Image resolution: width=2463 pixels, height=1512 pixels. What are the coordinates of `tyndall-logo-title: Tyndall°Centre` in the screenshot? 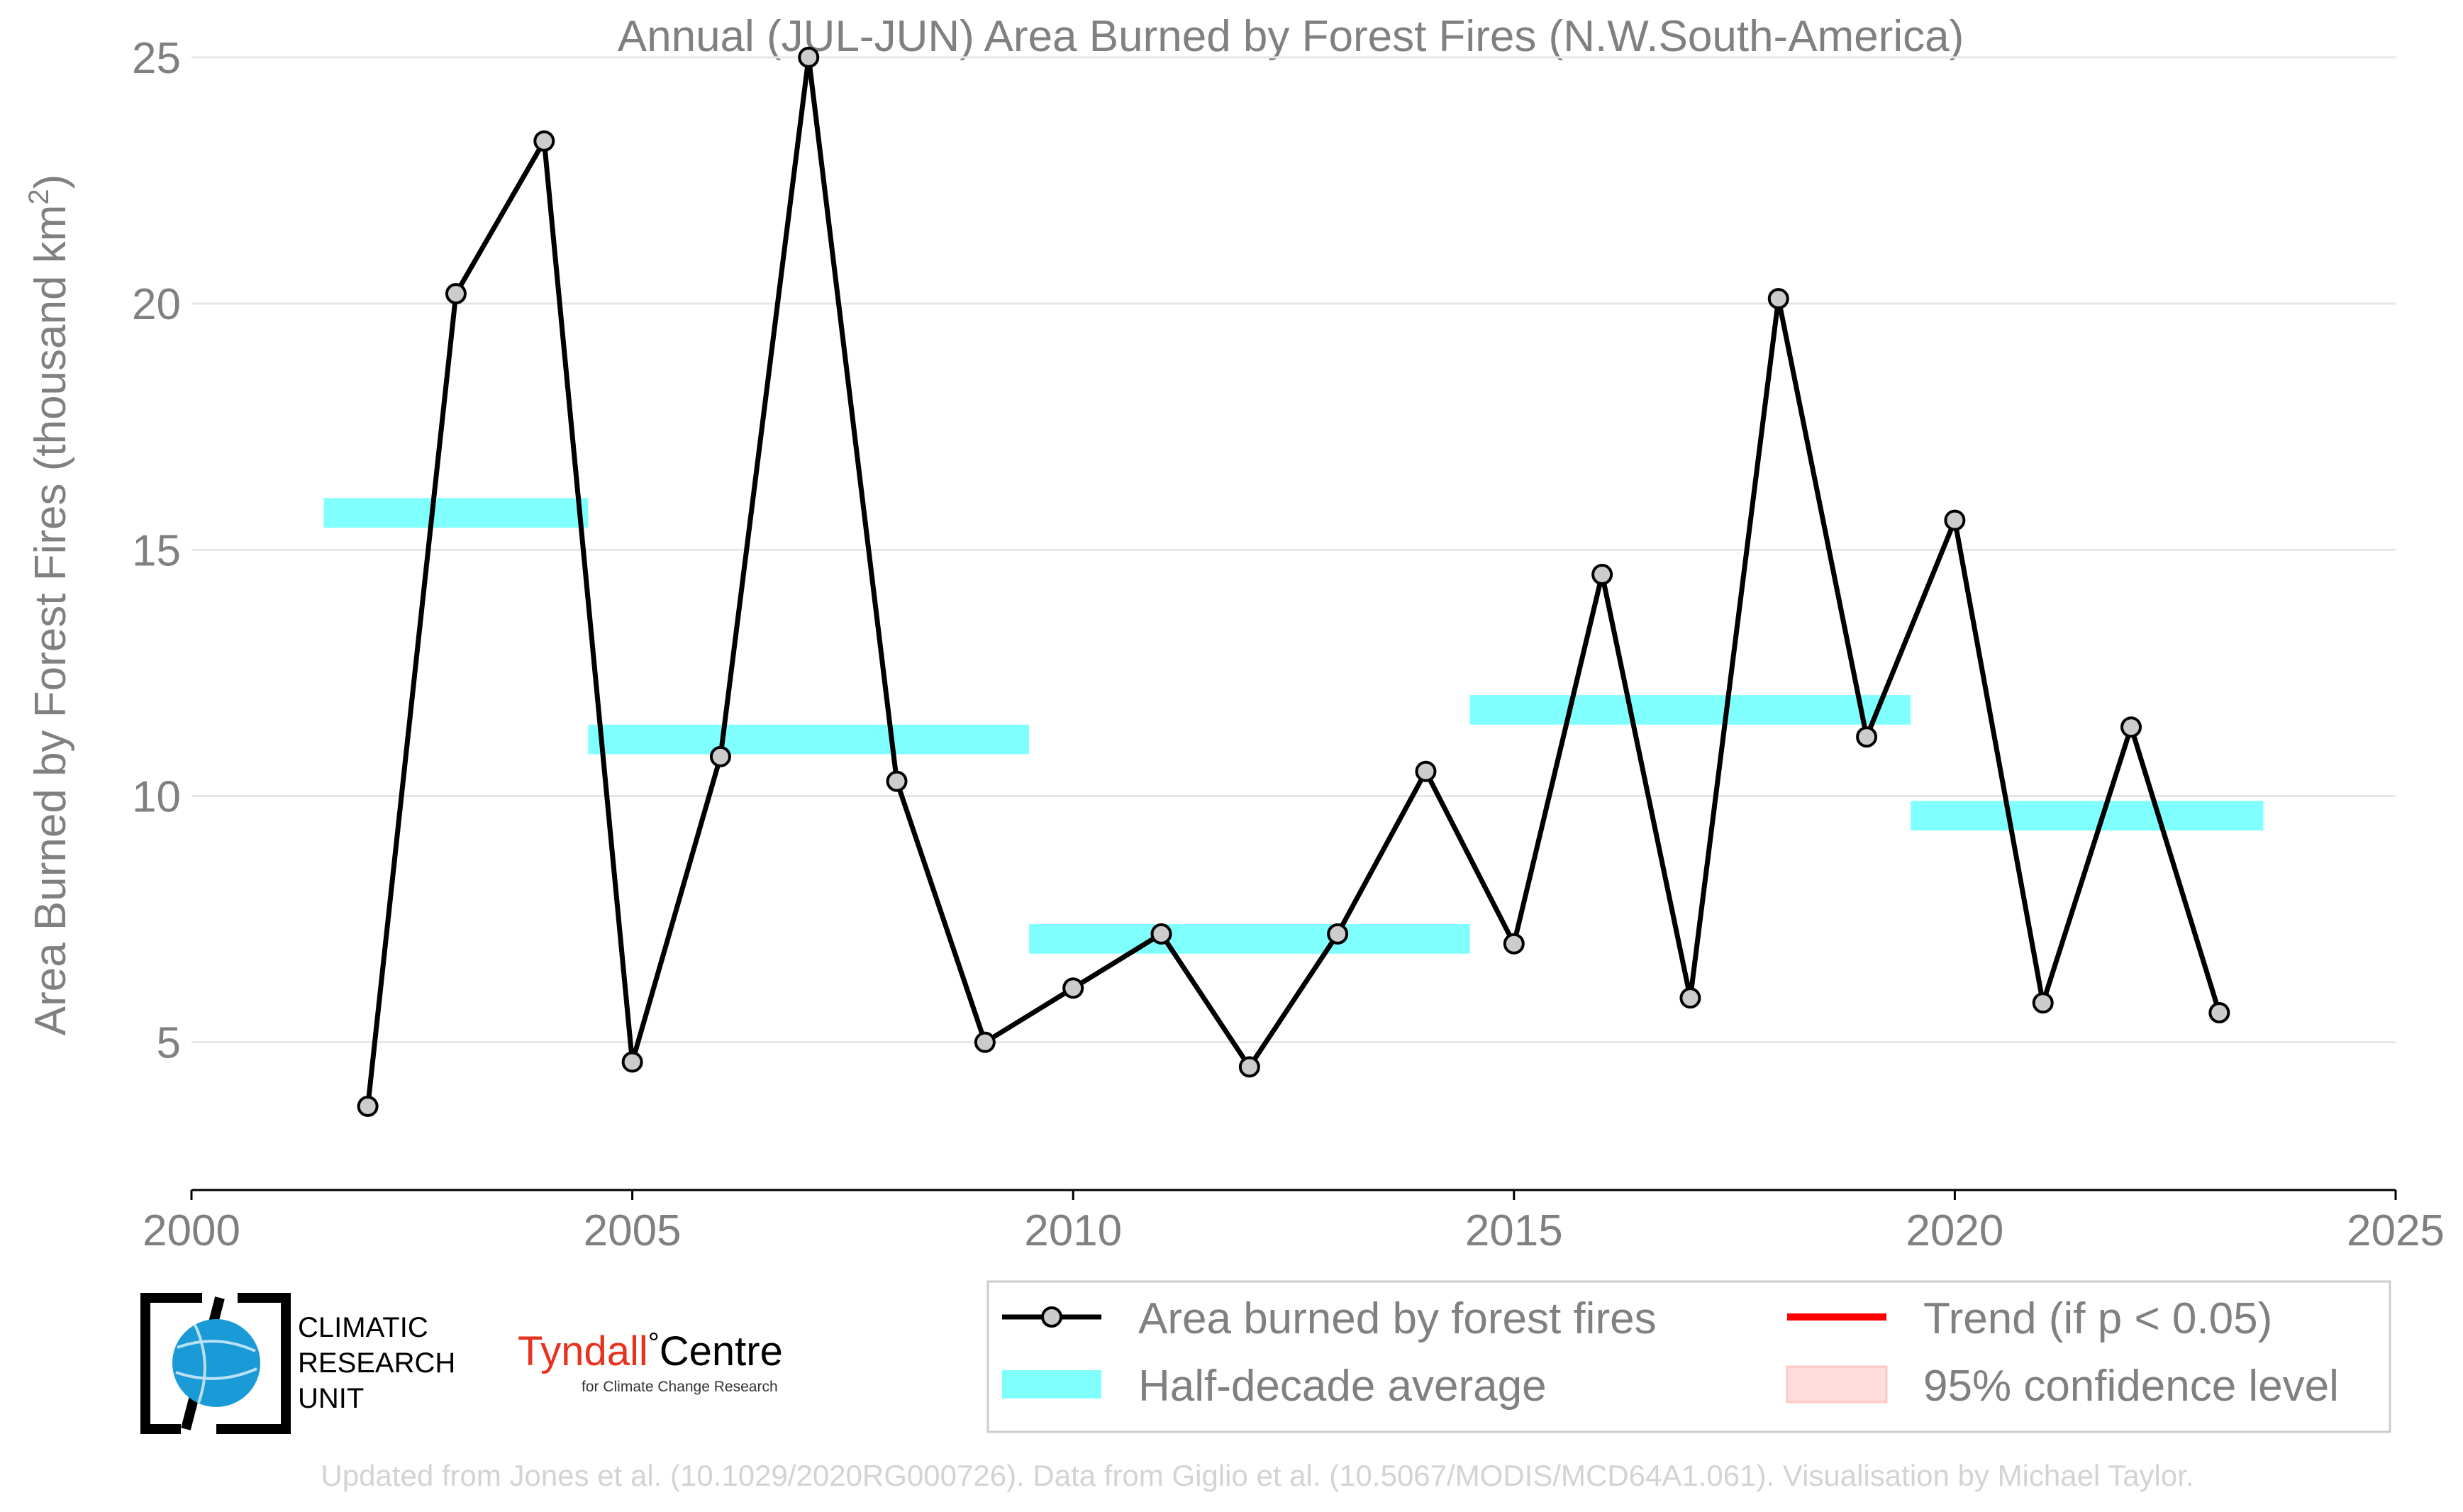 It's located at (650, 1351).